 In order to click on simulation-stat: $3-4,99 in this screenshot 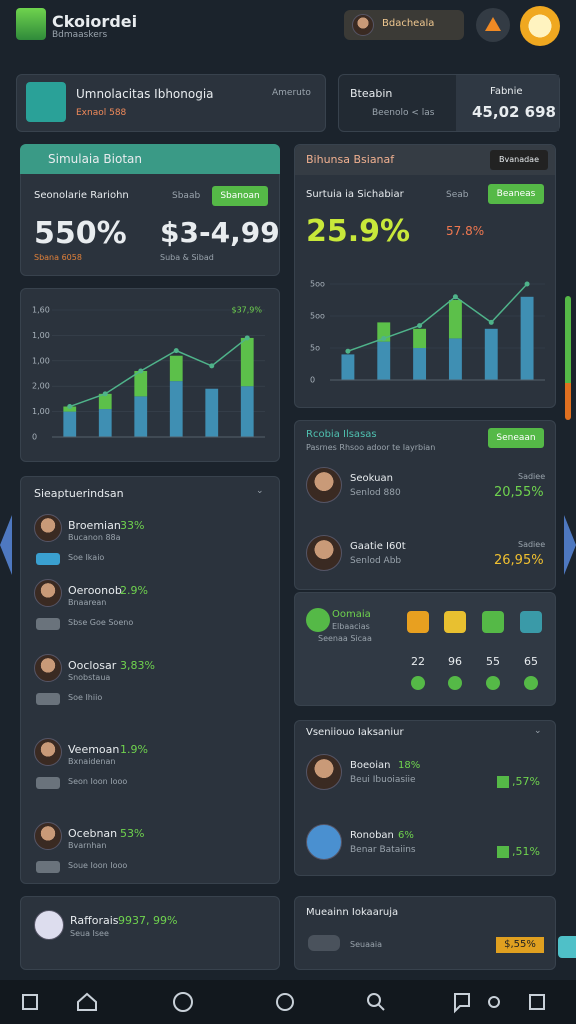, I will do `click(220, 232)`.